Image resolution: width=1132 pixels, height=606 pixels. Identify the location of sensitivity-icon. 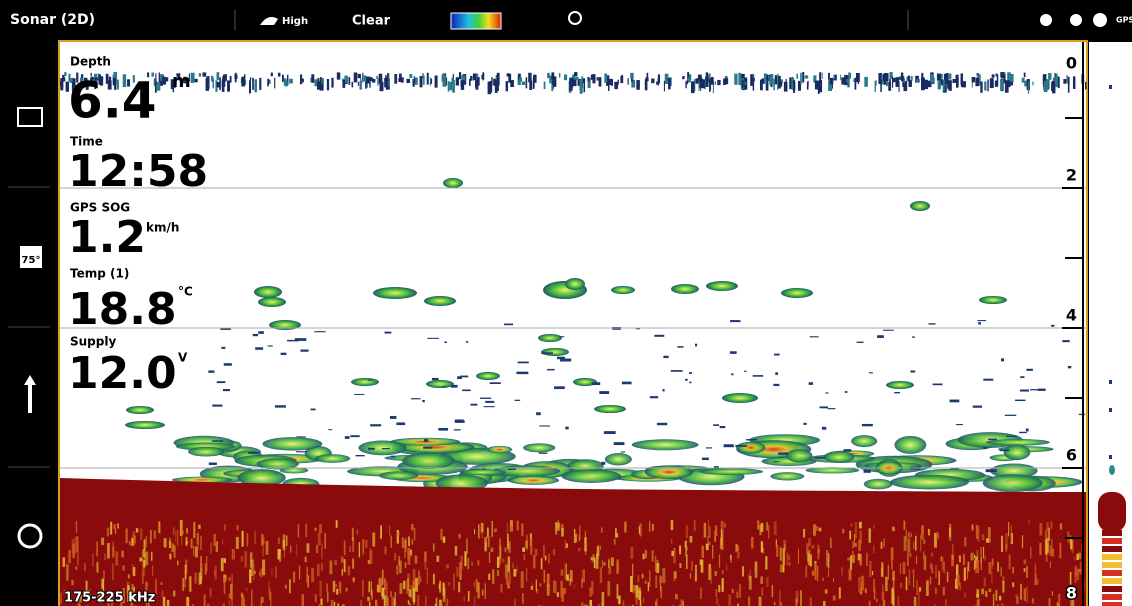
(269, 21).